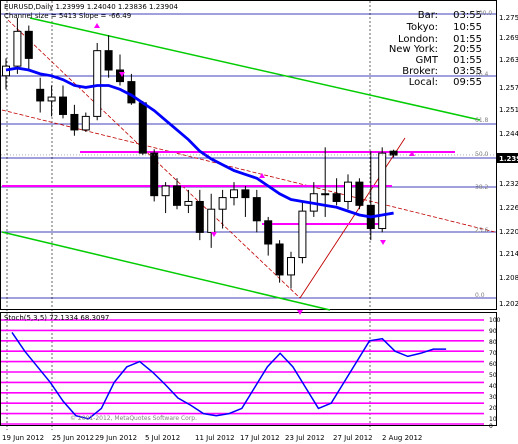  I want to click on stoch-axis: 100 90 80 70 60 50 40 30 20 10 0, so click(495, 373).